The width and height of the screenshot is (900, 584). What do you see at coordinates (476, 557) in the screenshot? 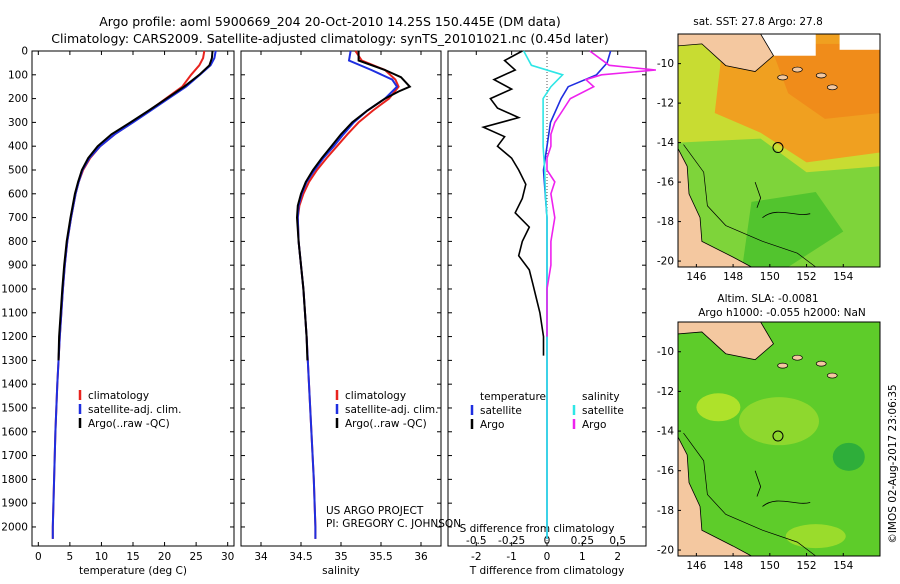
I see `x-tick-label: -2` at bounding box center [476, 557].